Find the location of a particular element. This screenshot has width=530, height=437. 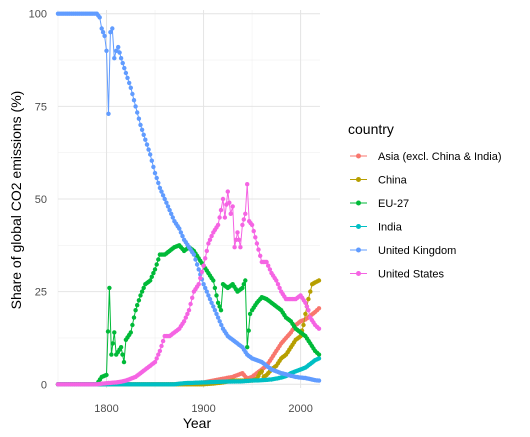

legend-title: country is located at coordinates (371, 129).